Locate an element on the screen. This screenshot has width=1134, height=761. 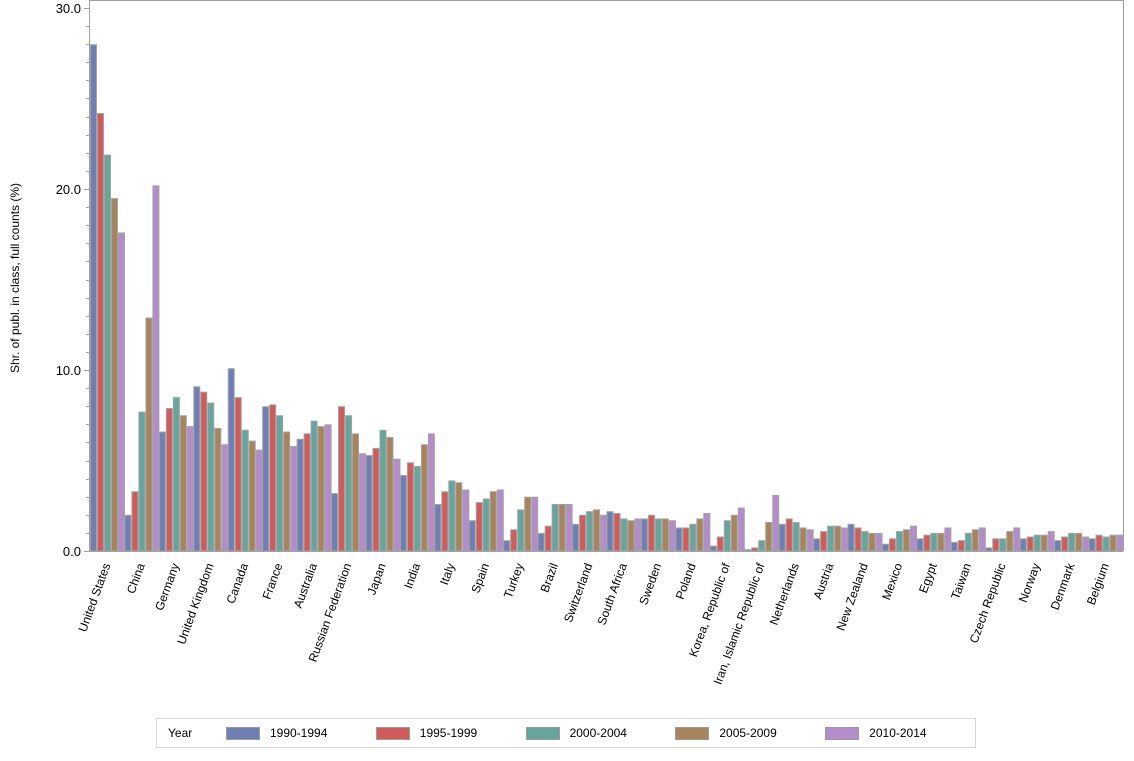
x-tick-label: Austria is located at coordinates (823, 581).